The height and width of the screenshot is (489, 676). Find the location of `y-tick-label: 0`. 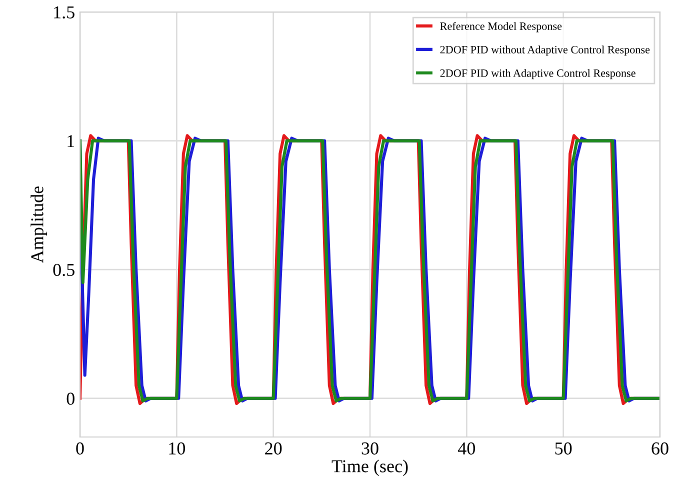

y-tick-label: 0 is located at coordinates (70, 398).